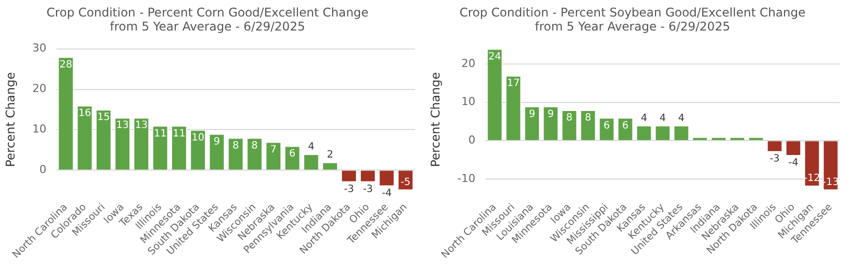  Describe the element at coordinates (513, 84) in the screenshot. I see `data-label: 17` at that location.